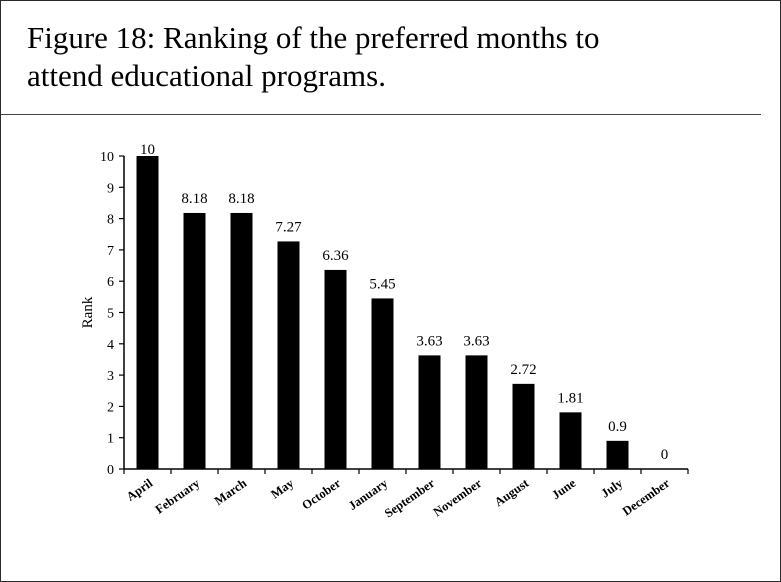 The height and width of the screenshot is (582, 781). I want to click on bar-february, so click(194, 340).